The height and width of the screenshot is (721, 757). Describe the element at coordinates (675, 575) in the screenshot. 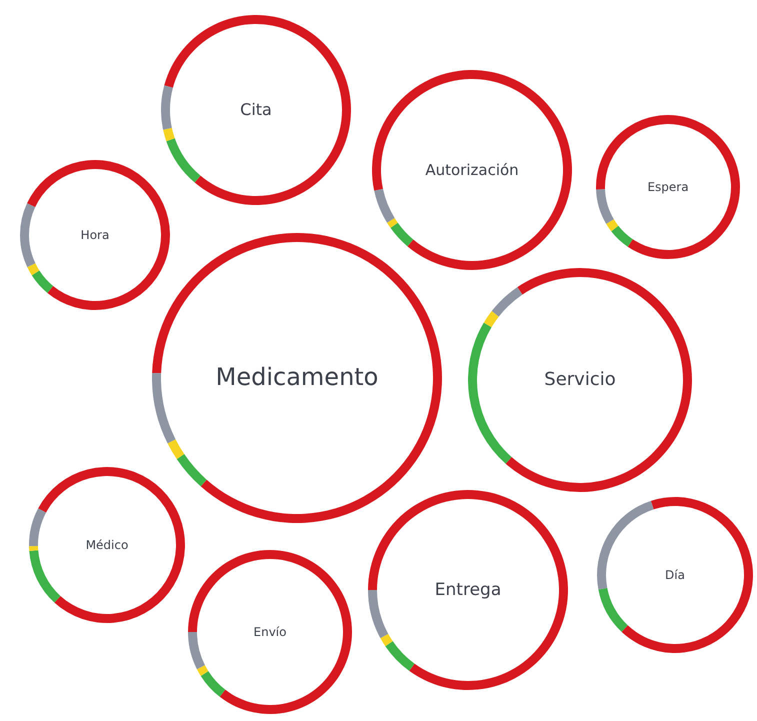

I see `text: Día` at that location.